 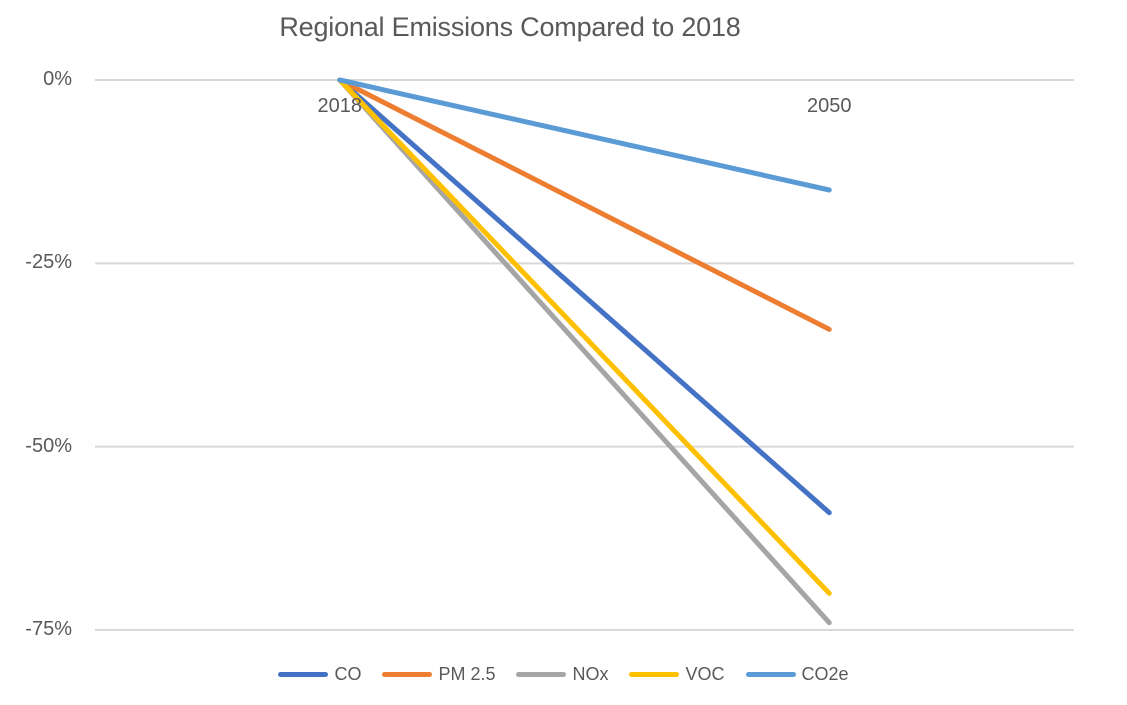 I want to click on legend-label: CO, so click(x=348, y=674).